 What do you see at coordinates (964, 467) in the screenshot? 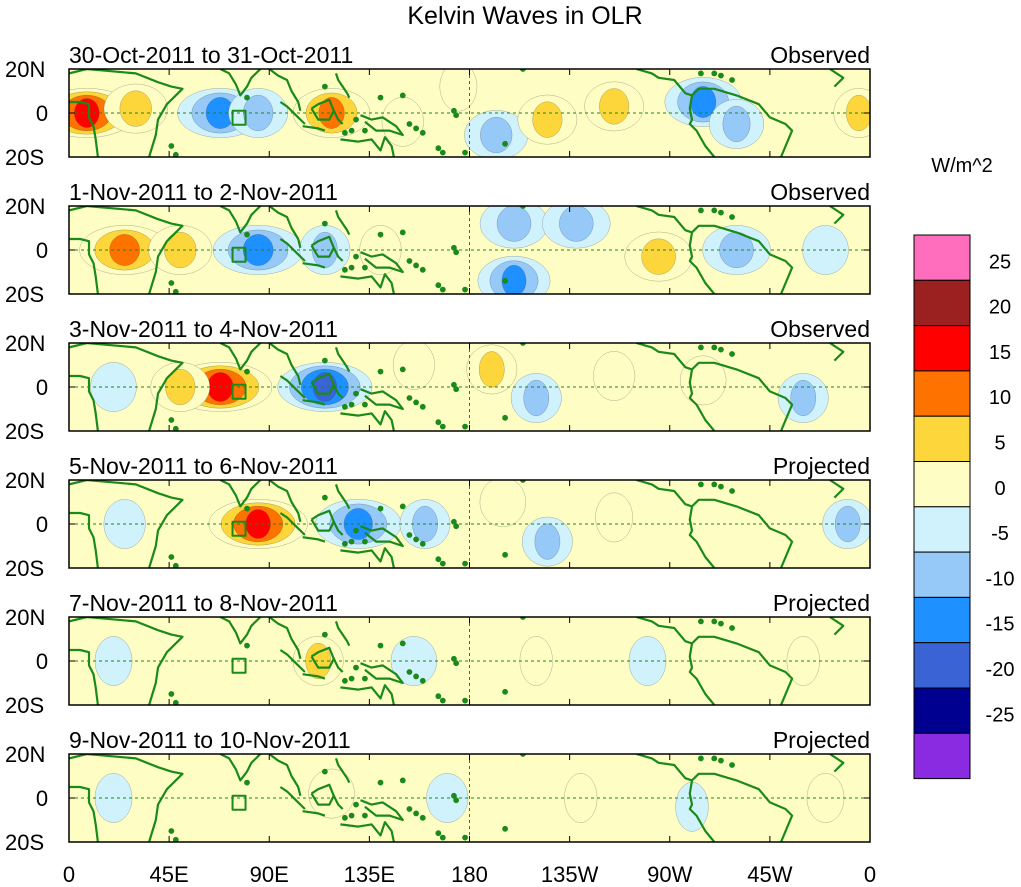
I see `colorbar: W/m^2 25 20 15 10 5 0 -5 -10 -15 -20 -25` at bounding box center [964, 467].